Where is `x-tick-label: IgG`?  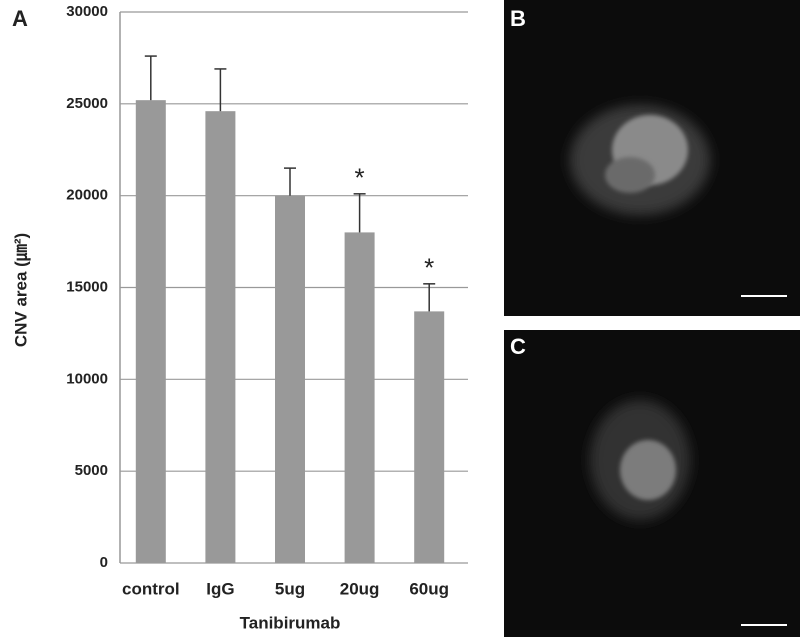 x-tick-label: IgG is located at coordinates (220, 588).